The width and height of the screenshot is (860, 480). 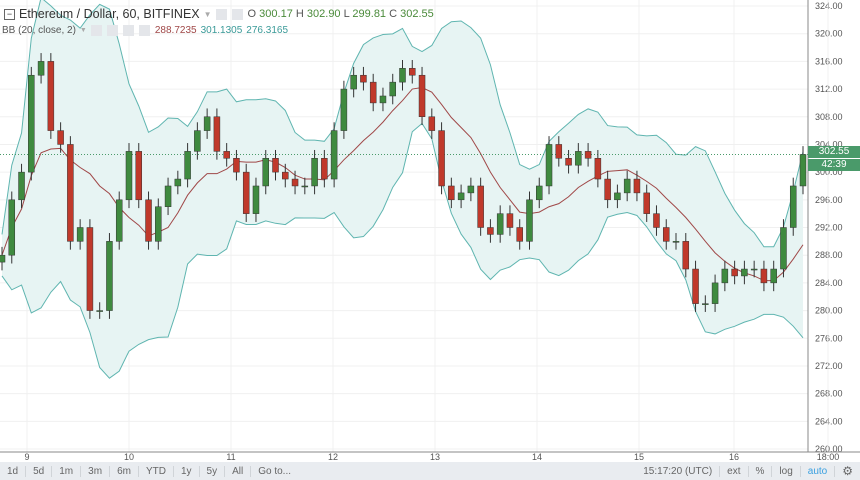 I want to click on range-1d: 1d, so click(x=13, y=471).